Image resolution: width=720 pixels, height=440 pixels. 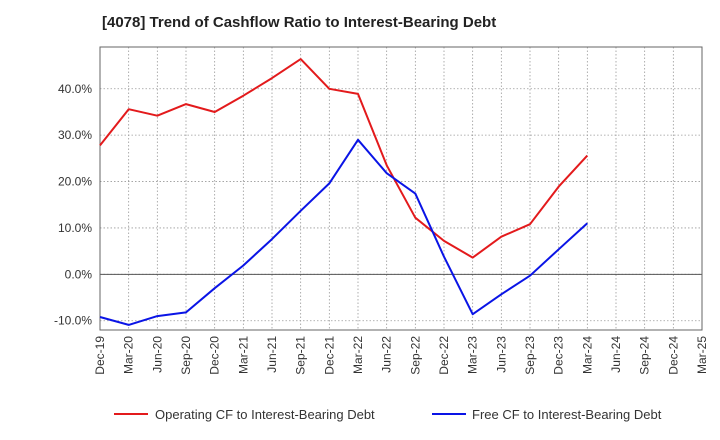 I want to click on x-tick-label: Mar-25, so click(x=702, y=355).